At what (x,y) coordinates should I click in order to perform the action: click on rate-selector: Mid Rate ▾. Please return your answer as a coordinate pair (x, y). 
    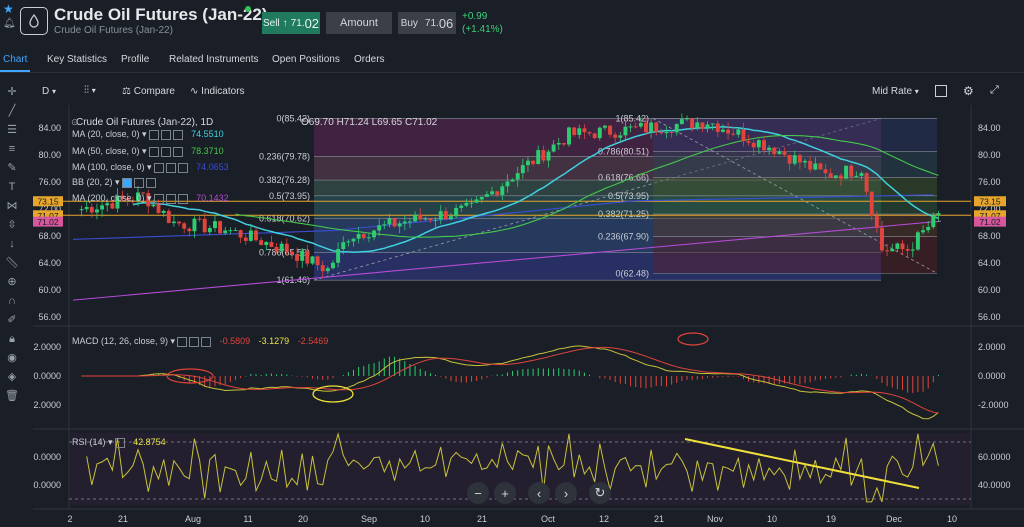
    Looking at the image, I should click on (895, 91).